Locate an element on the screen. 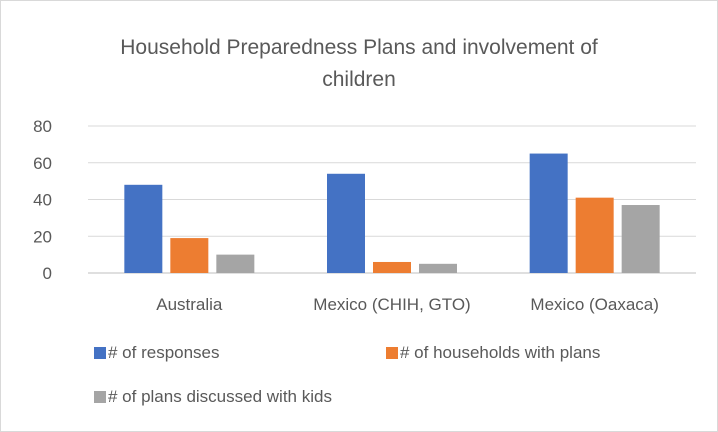 The width and height of the screenshot is (718, 432). x-tick-label: Mexico (Oaxaca) is located at coordinates (594, 304).